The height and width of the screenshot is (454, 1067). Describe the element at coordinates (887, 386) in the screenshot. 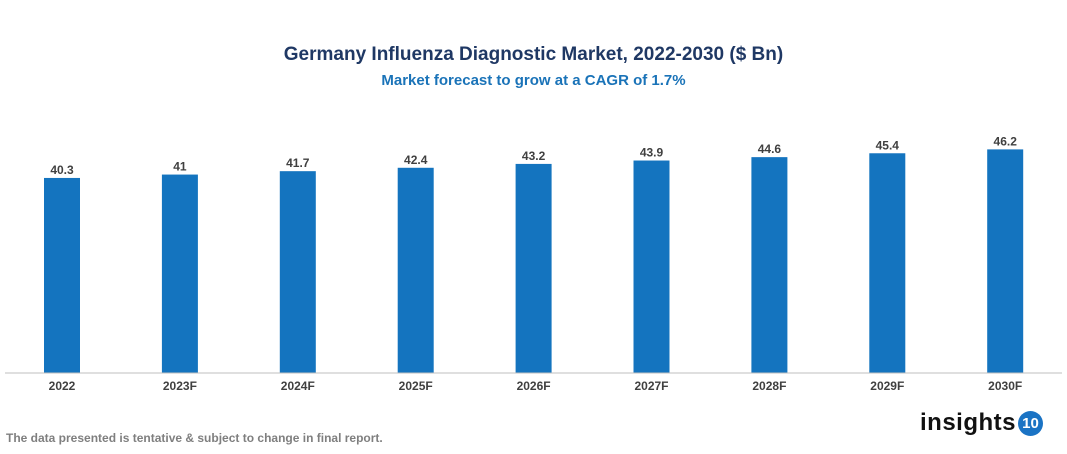

I see `x-tick-label: 2029F` at that location.